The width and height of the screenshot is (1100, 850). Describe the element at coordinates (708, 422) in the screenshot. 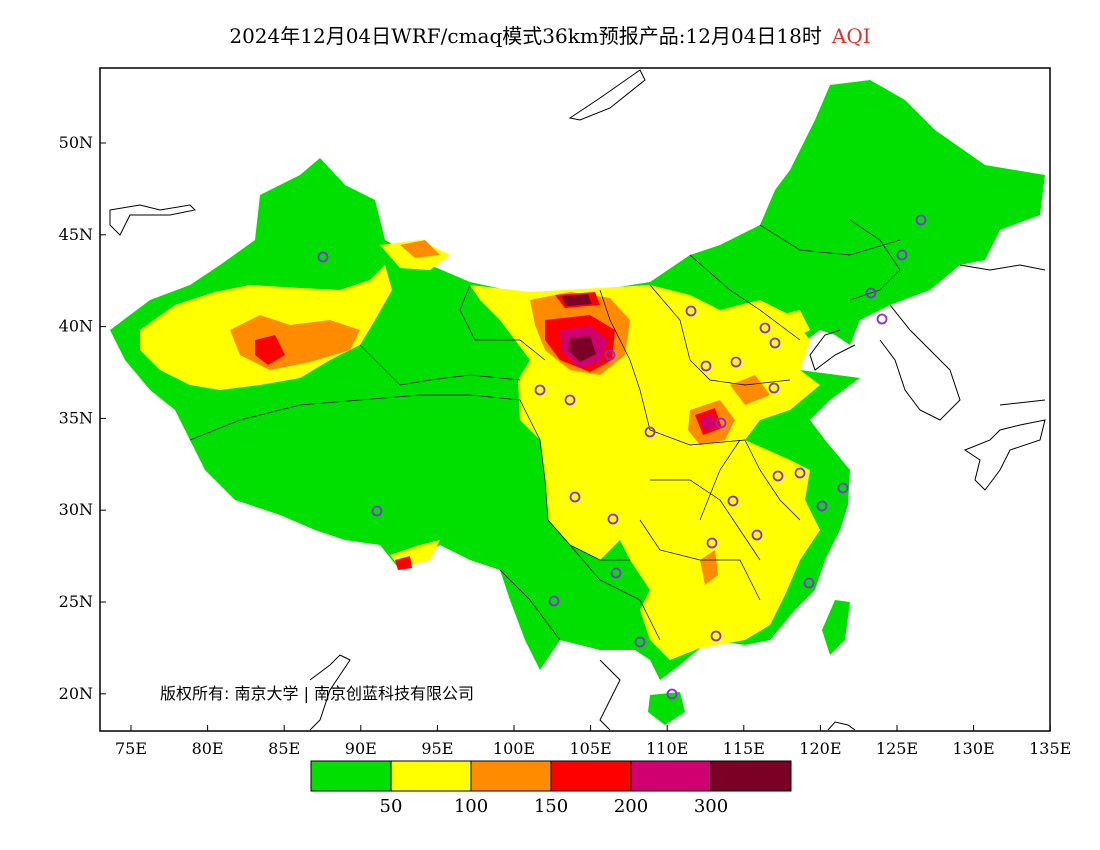

I see `aqi-region-heavy` at that location.